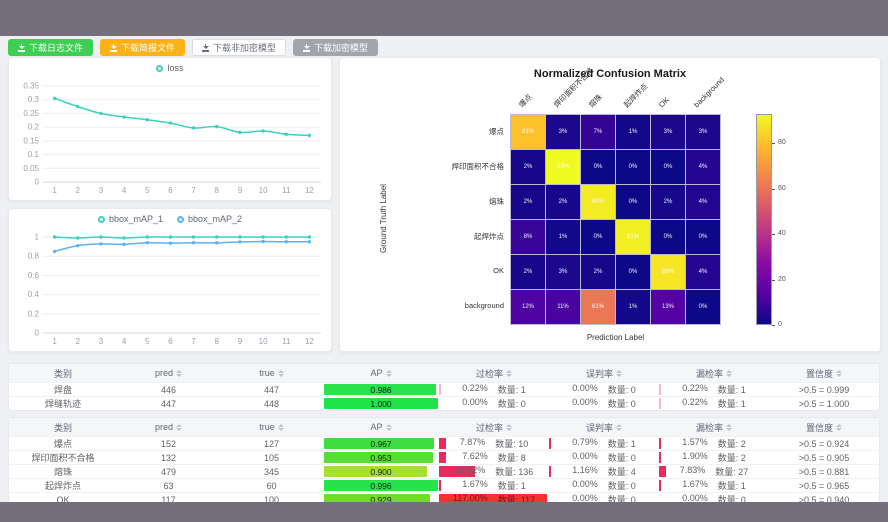 This screenshot has height=522, width=888. I want to click on pred-cell: 132, so click(168, 457).